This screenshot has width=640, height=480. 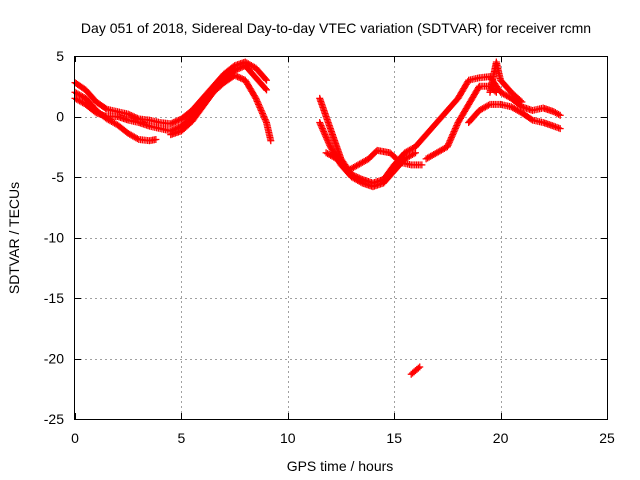 I want to click on y-tick-label: -10, so click(x=54, y=238).